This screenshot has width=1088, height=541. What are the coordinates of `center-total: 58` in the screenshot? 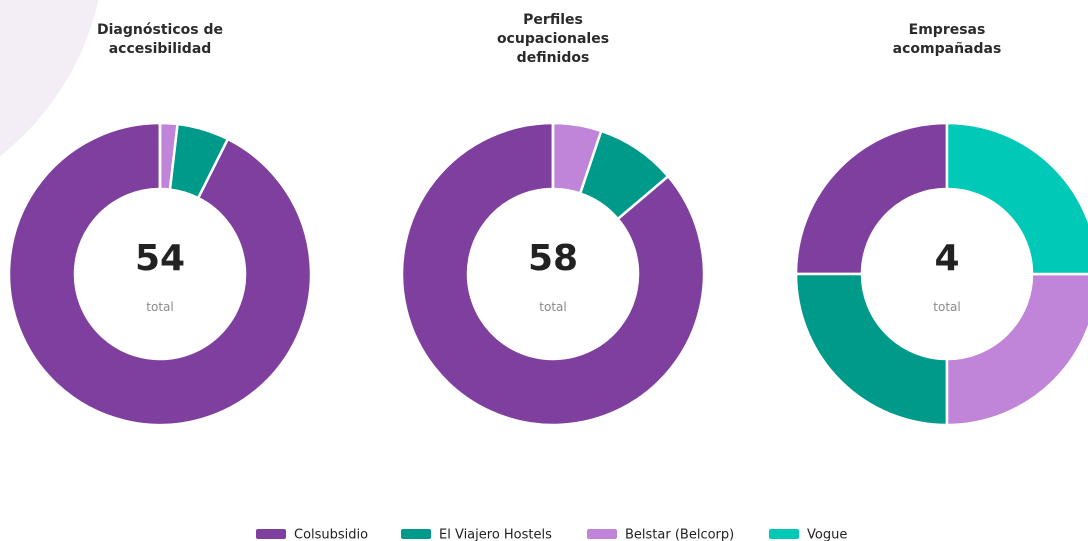 It's located at (553, 258).